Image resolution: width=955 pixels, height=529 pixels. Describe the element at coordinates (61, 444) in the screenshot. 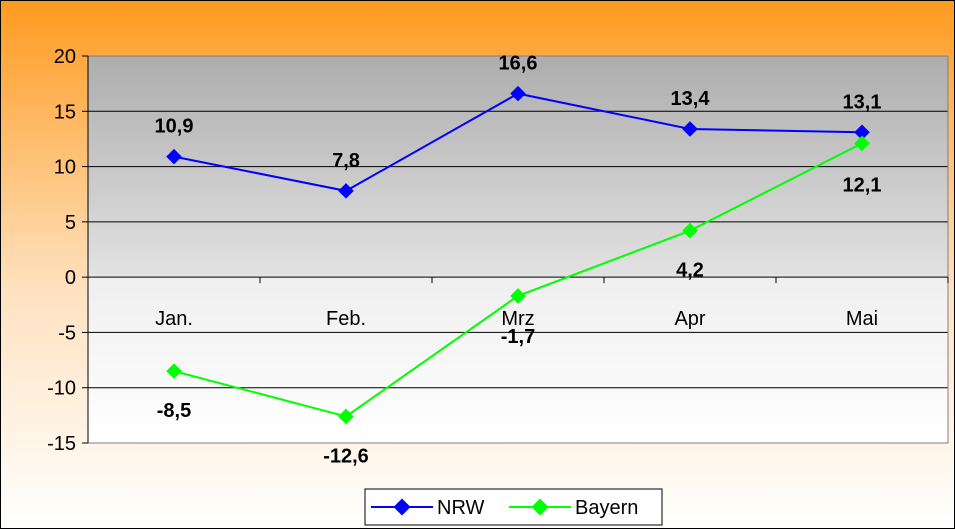

I see `y-tick-label: -15` at that location.